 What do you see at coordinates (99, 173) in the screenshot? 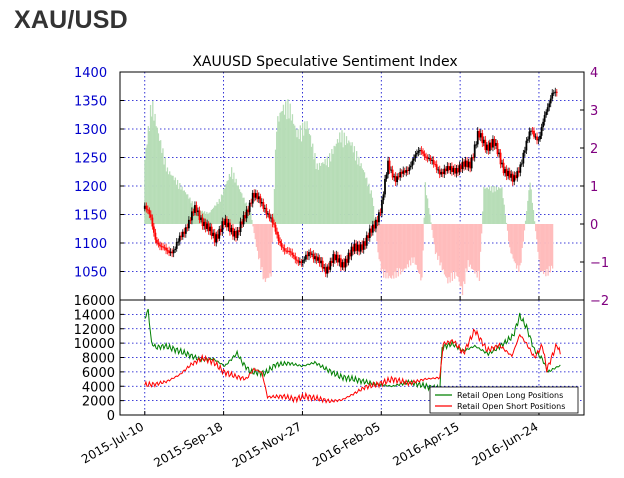
I see `left-axis-ticks: 1050 1100 1150 1200 1250 1300 1350 1400` at bounding box center [99, 173].